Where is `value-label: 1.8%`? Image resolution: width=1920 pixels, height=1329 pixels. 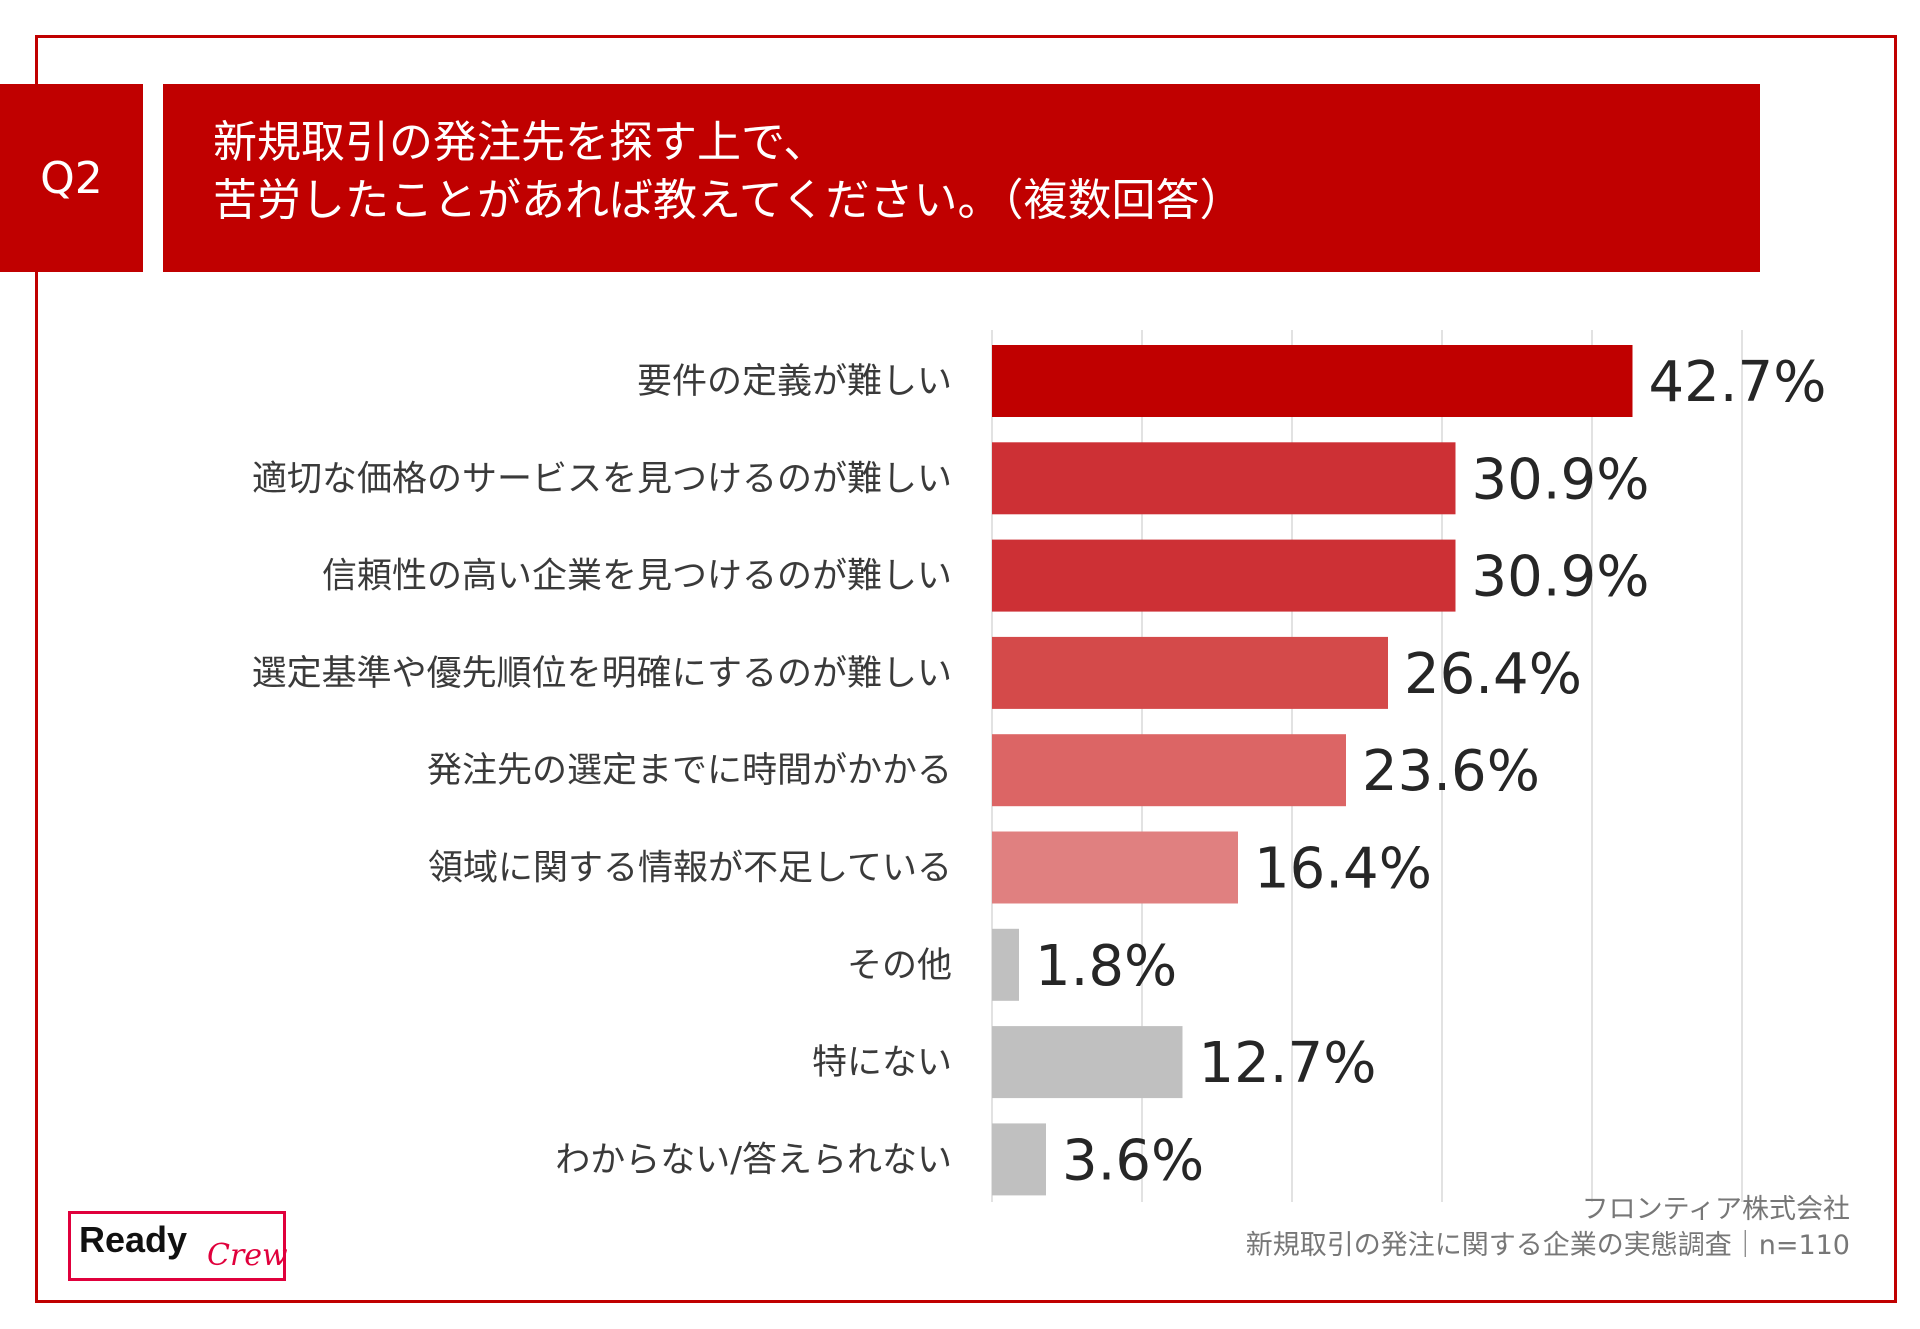 value-label: 1.8% is located at coordinates (1106, 966).